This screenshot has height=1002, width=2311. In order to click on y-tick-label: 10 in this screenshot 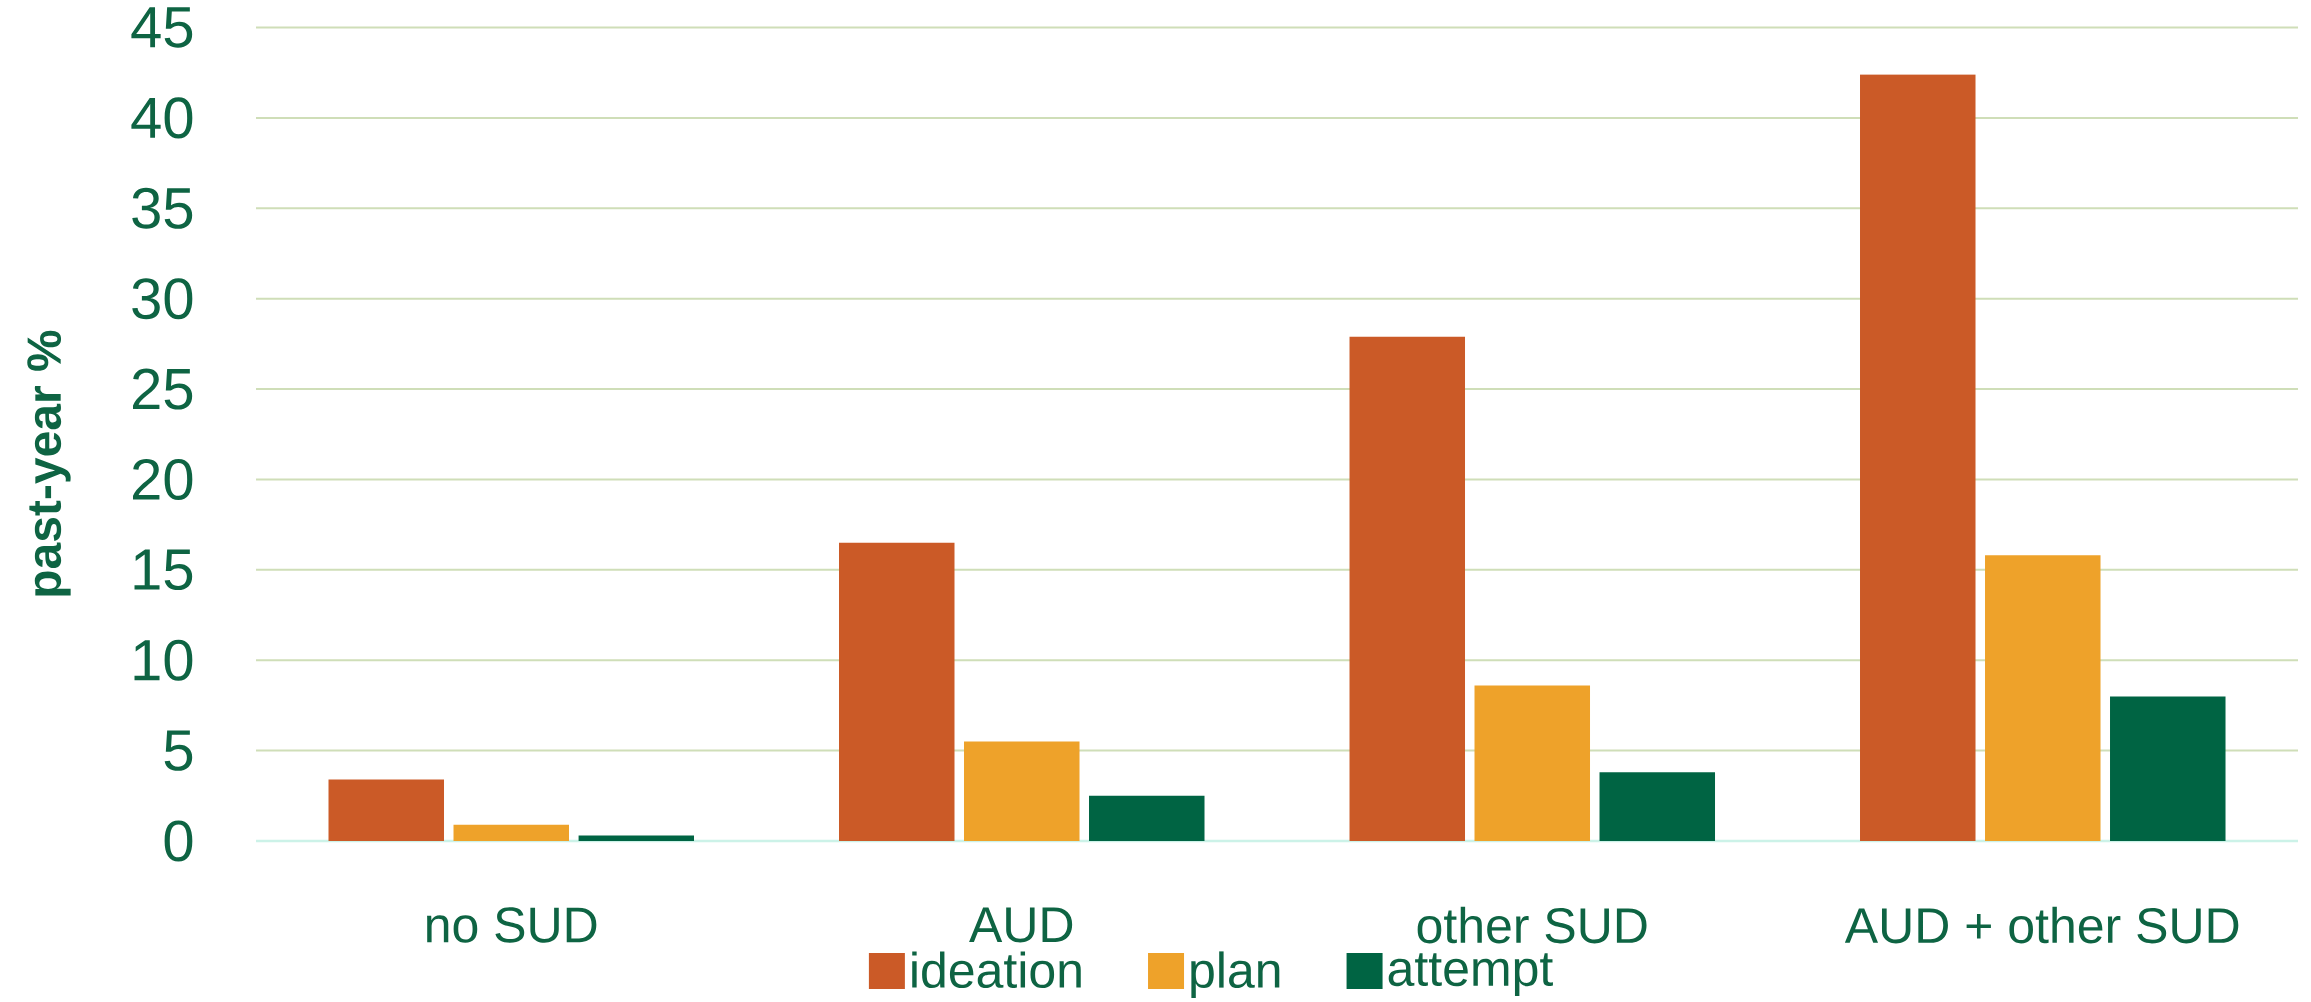, I will do `click(163, 660)`.